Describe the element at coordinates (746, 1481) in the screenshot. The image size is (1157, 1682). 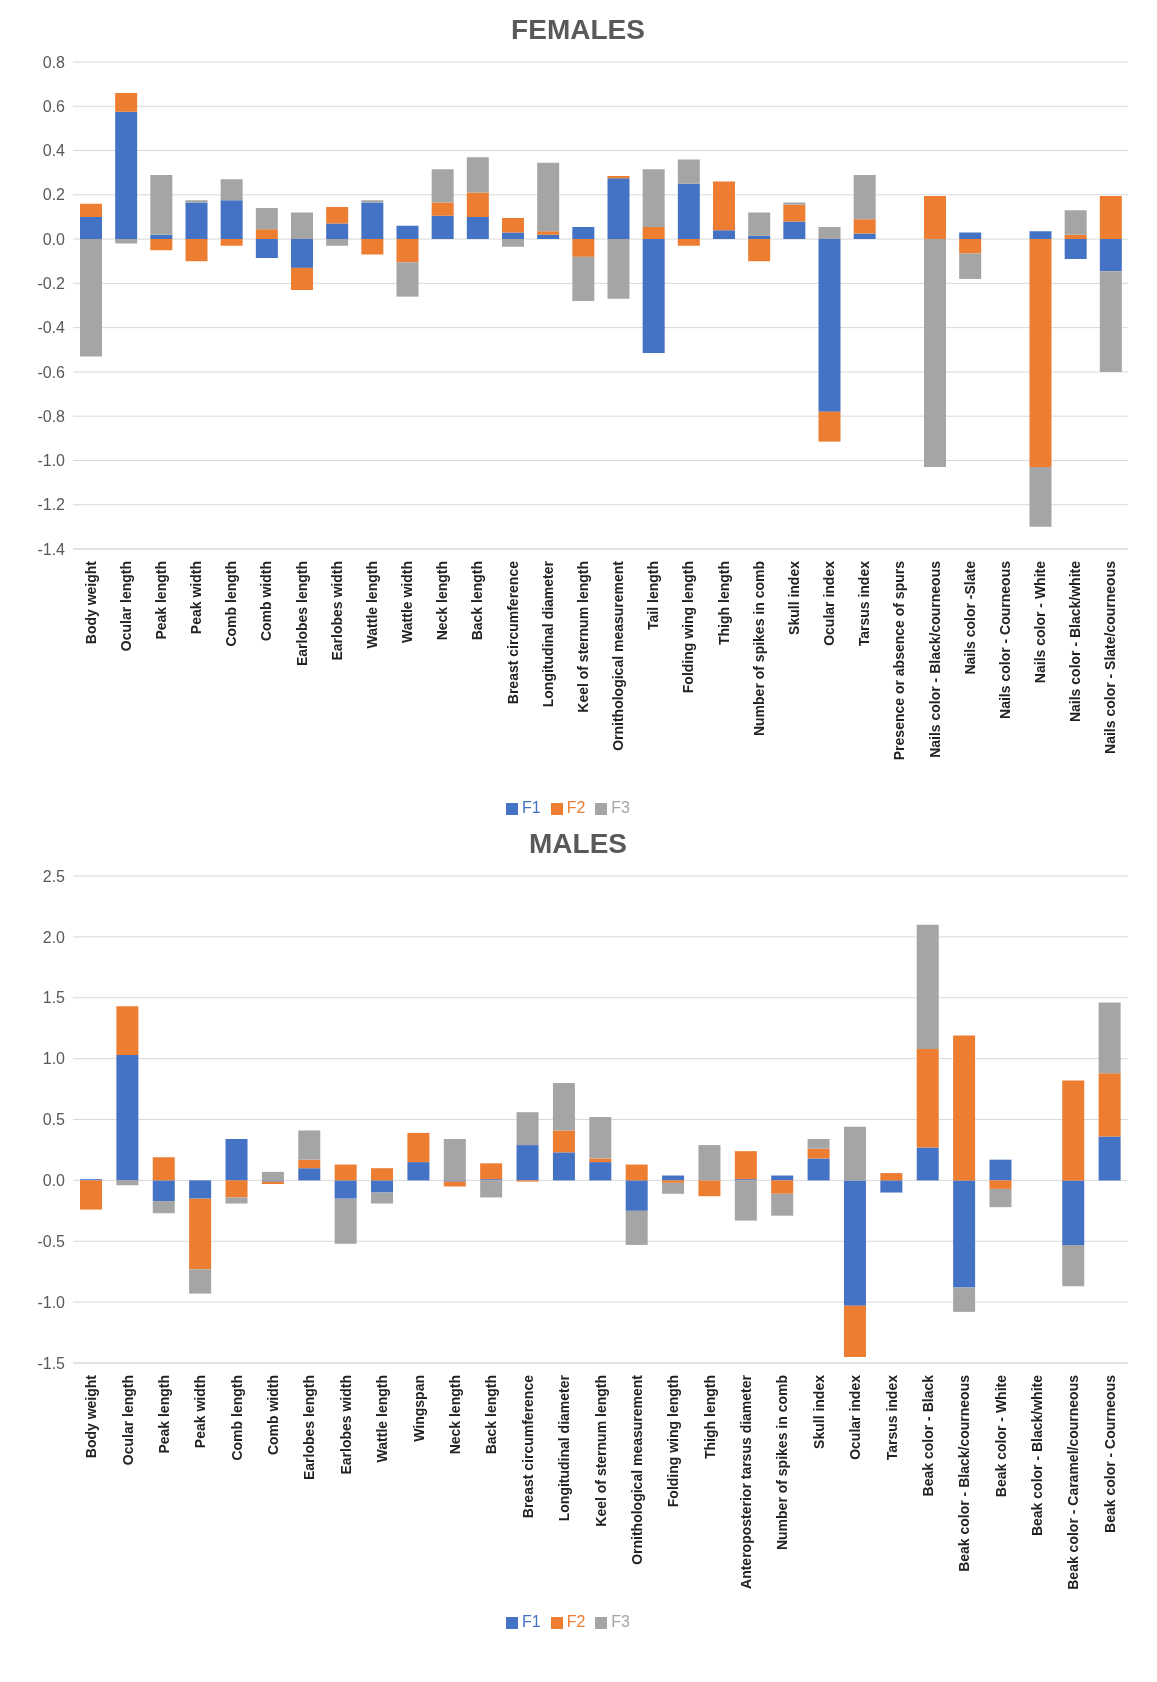
I see `x-tick-label: Anteroposterior tarsus diameter` at that location.